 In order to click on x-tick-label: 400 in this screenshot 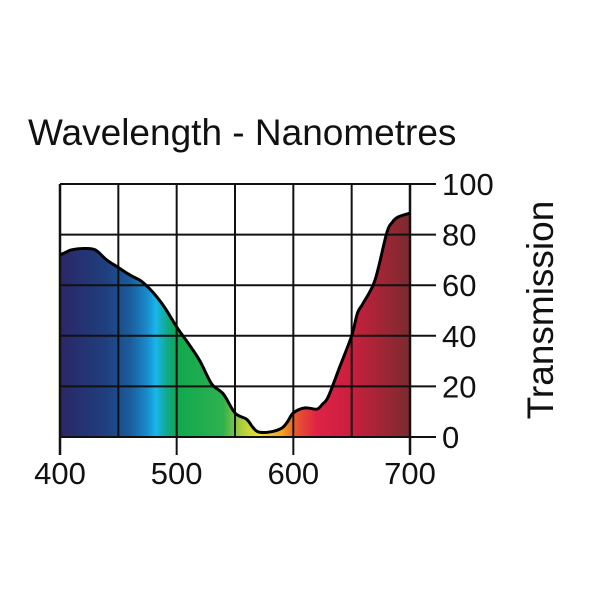, I will do `click(60, 473)`.